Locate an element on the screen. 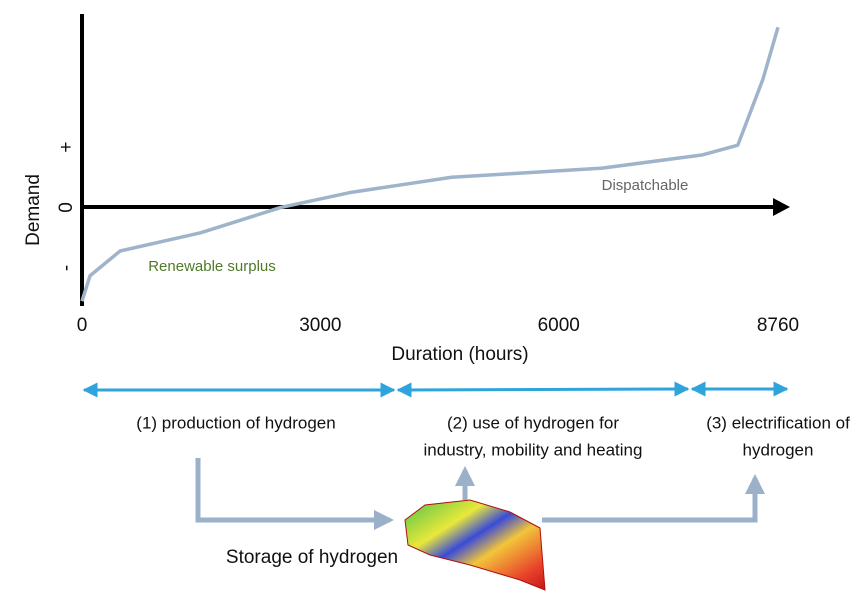 This screenshot has height=594, width=864. phase-label: (3) electrification of is located at coordinates (778, 422).